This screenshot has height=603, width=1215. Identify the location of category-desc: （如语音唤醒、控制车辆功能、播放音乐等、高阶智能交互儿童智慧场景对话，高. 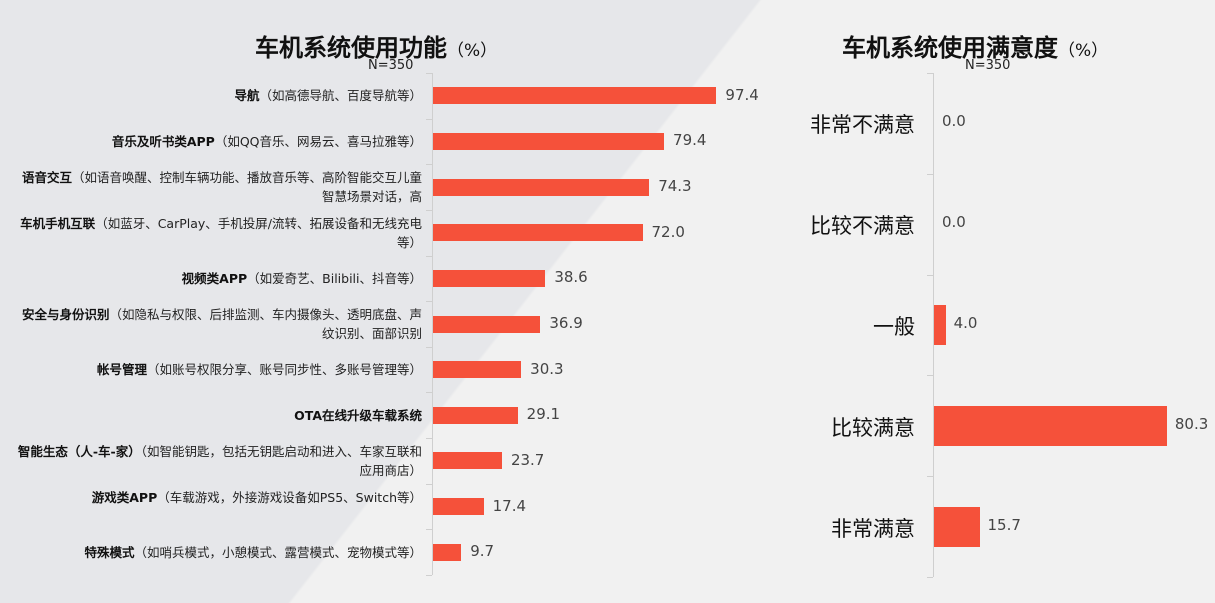
(246, 187).